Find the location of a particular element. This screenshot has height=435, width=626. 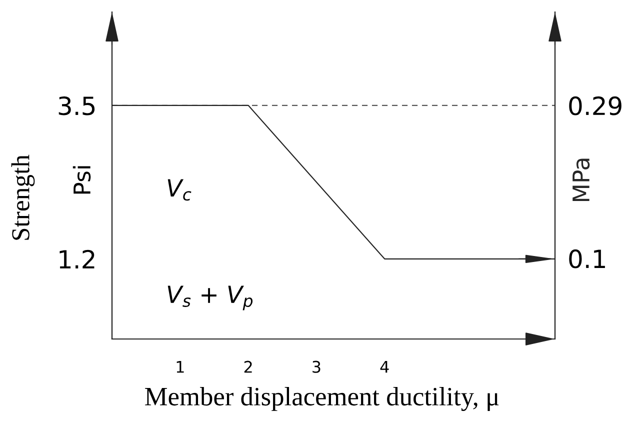

x-tick-label: 4 is located at coordinates (384, 367).